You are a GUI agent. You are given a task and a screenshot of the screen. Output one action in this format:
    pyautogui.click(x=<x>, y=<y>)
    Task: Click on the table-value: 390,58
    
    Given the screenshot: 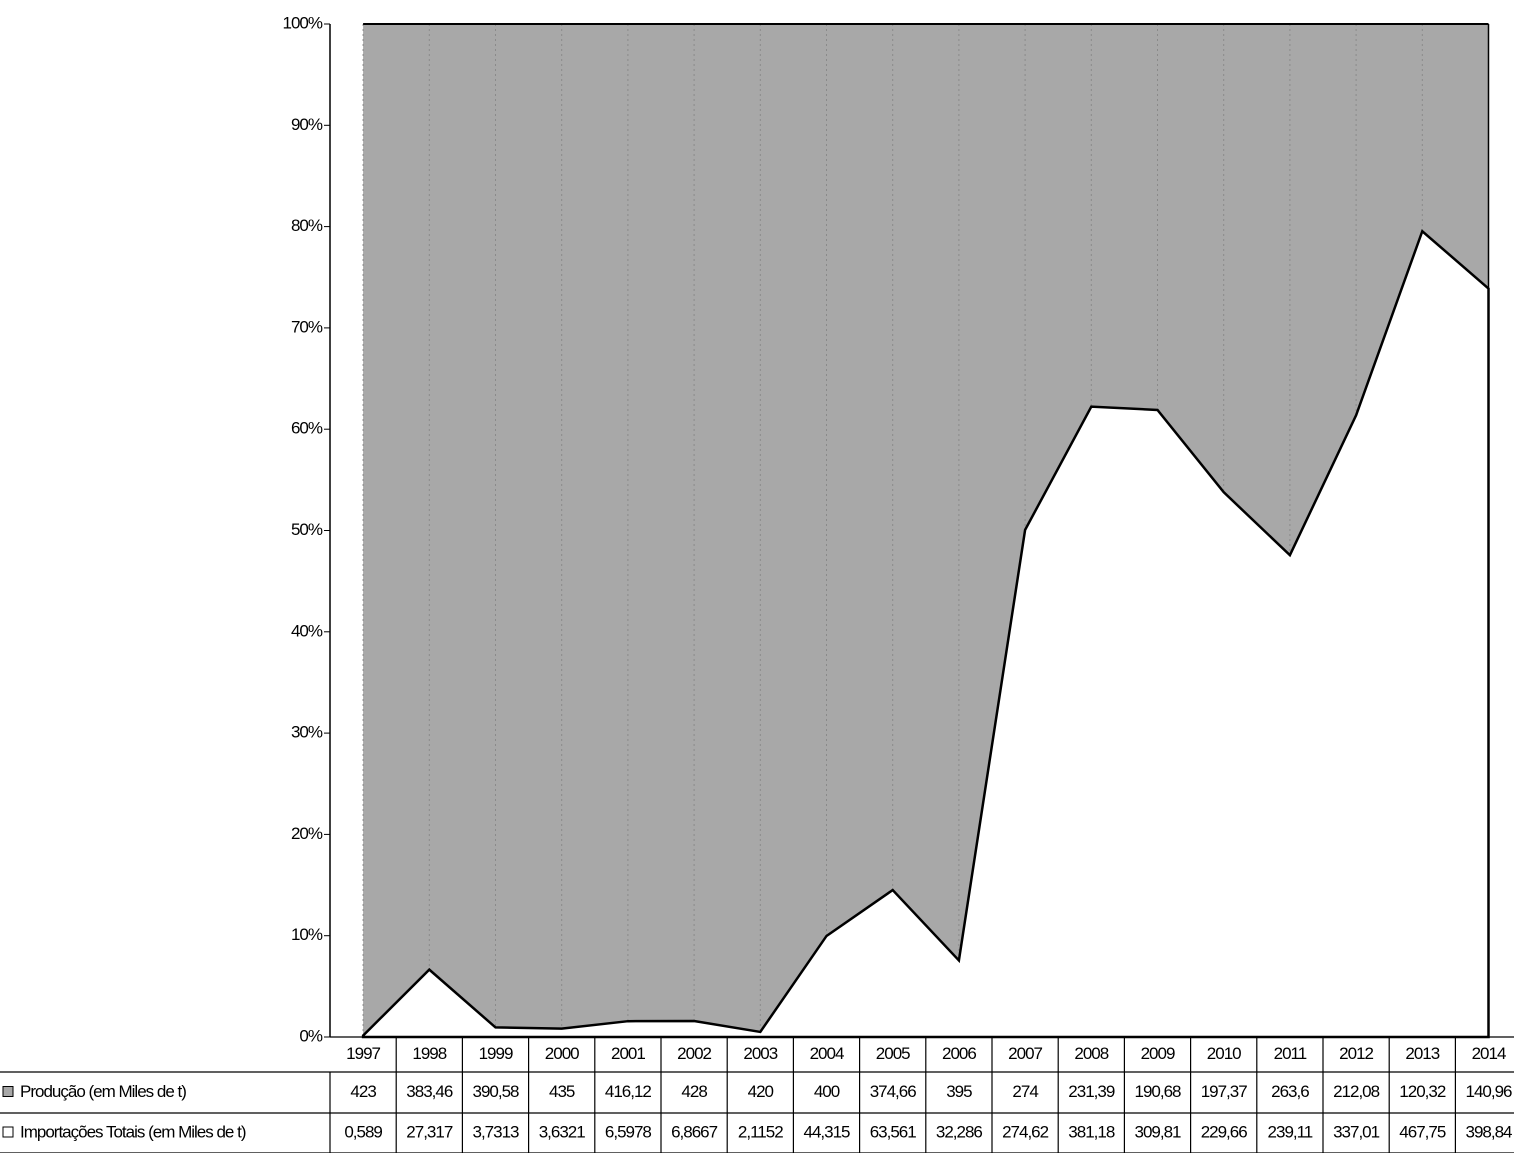 What is the action you would take?
    pyautogui.click(x=496, y=1091)
    